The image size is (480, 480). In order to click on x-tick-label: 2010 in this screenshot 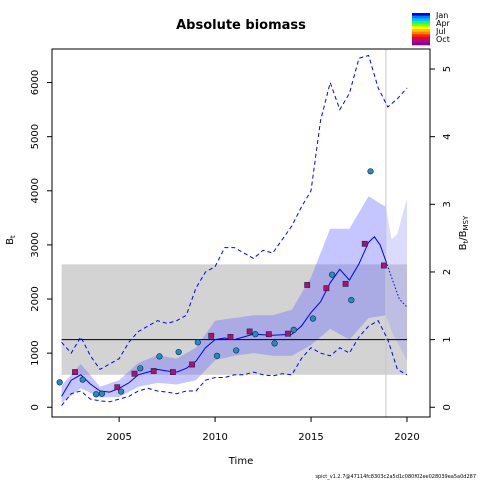, I will do `click(214, 437)`.